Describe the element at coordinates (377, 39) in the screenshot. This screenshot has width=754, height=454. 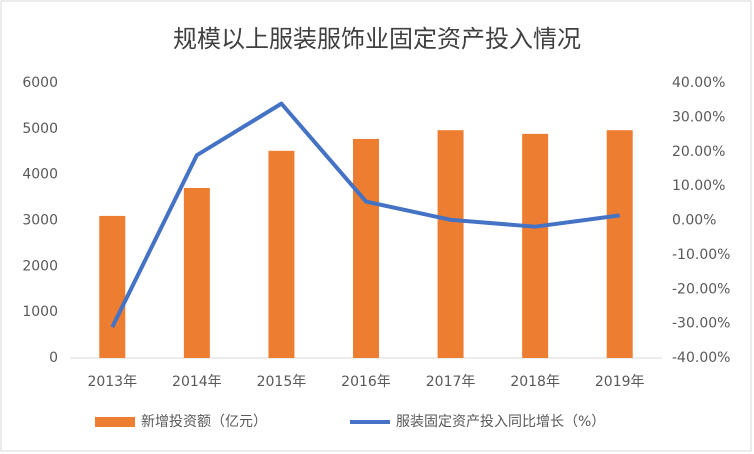
I see `chart-title: 规模以上服装服饰业固定资产投入情况` at that location.